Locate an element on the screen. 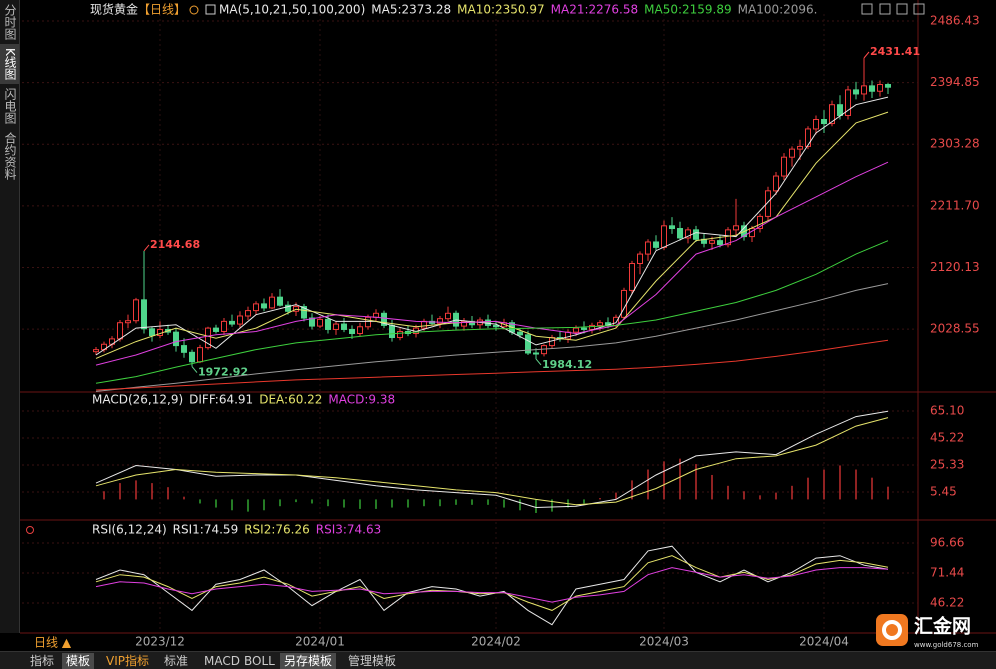 The height and width of the screenshot is (669, 996). indicator-title: RSI(6,12,24) is located at coordinates (129, 530).